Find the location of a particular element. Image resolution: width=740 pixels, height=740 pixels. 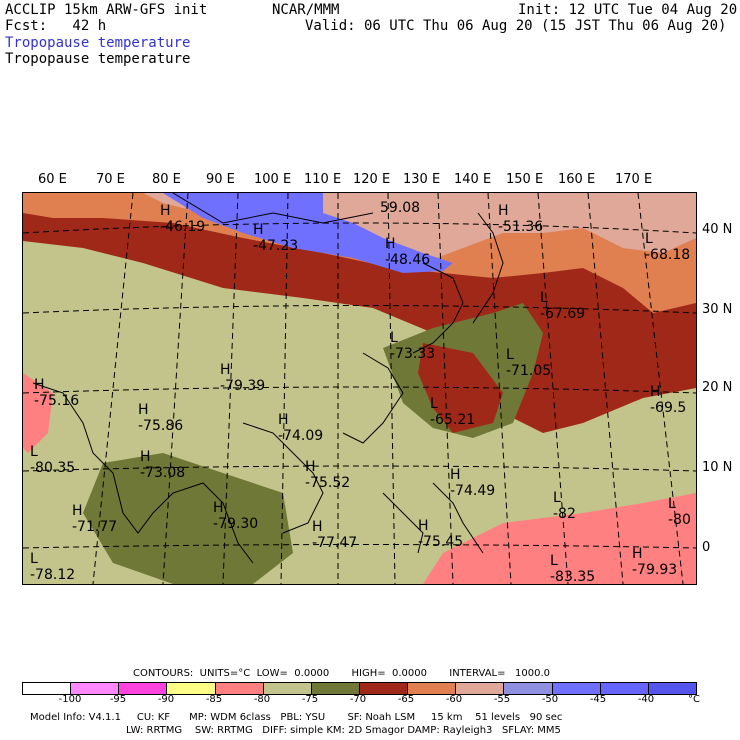

extremum-label: H -48.46 is located at coordinates (408, 252).